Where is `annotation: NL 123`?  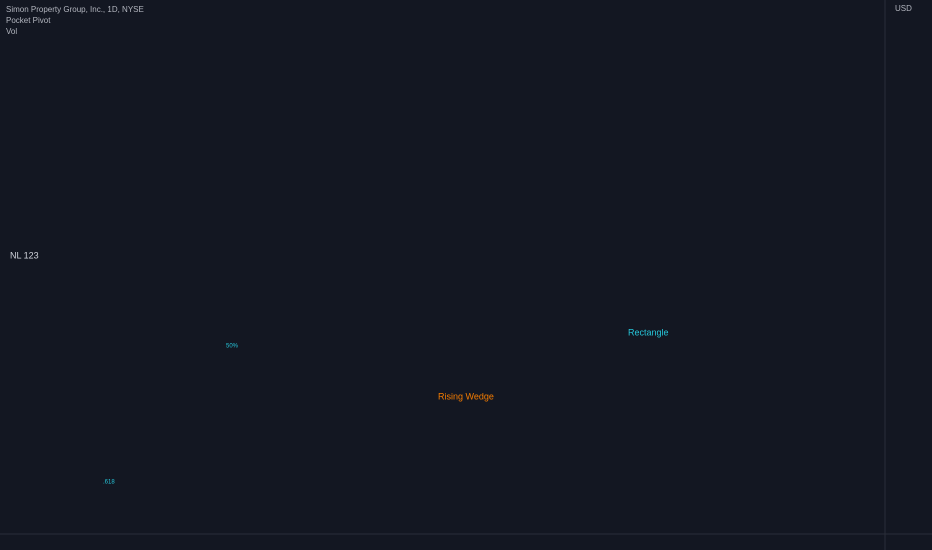 annotation: NL 123 is located at coordinates (24, 255).